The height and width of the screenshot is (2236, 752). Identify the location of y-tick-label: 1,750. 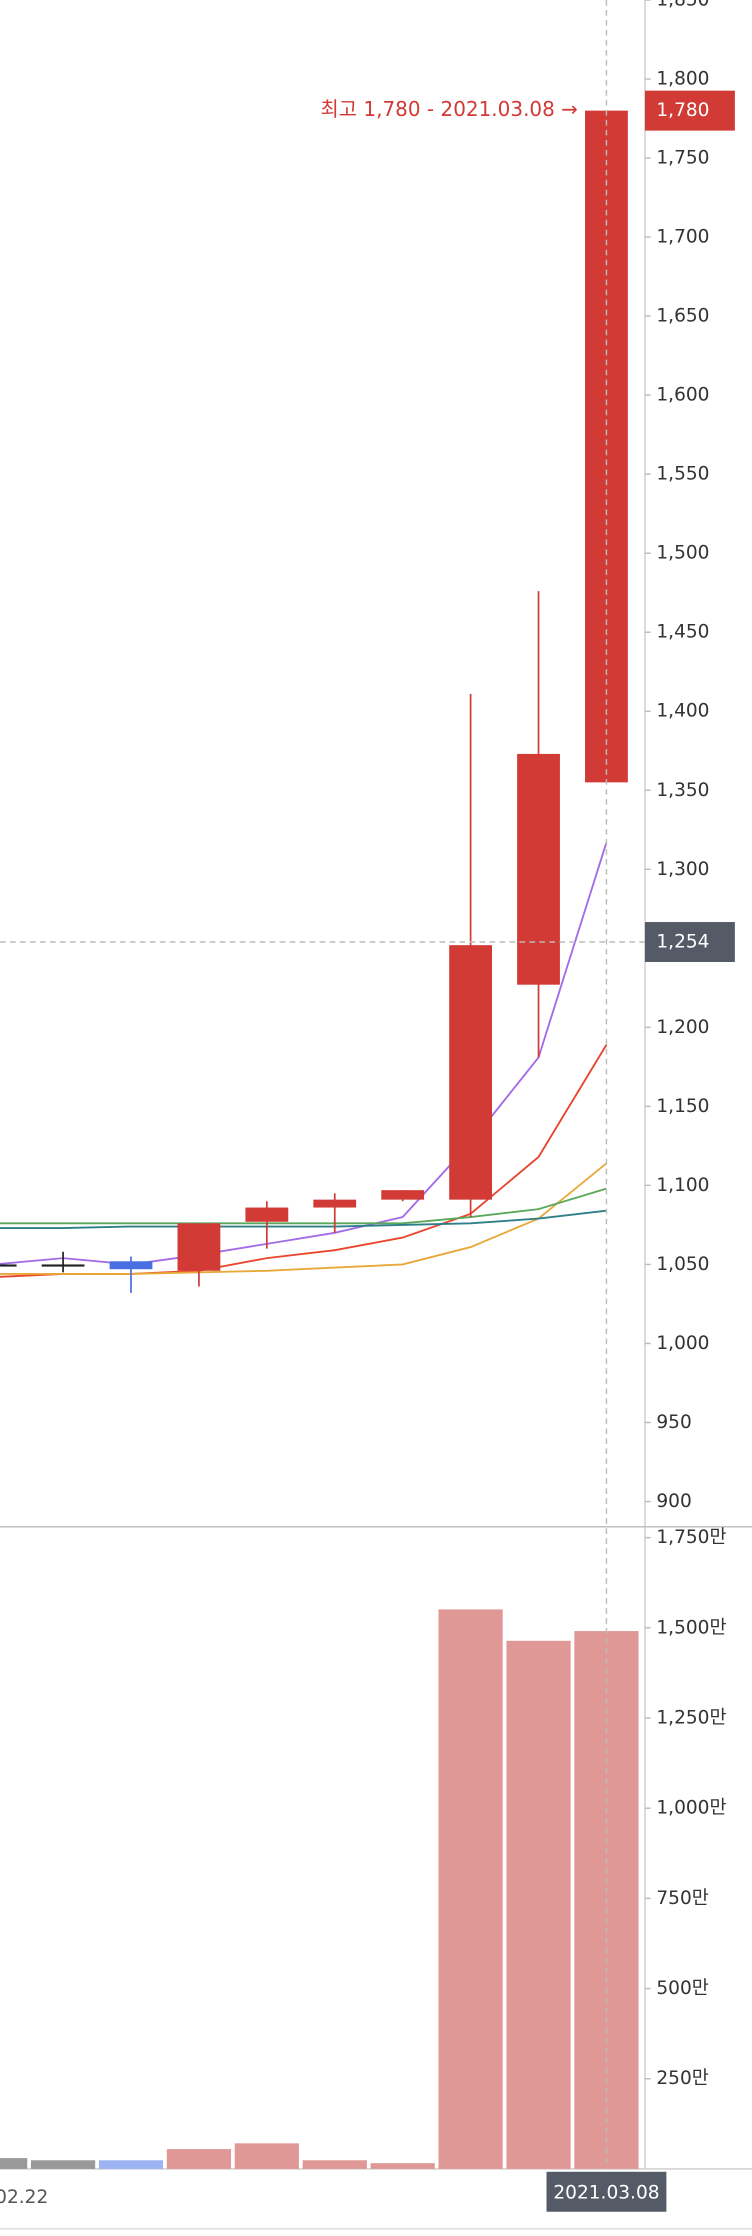
(682, 158).